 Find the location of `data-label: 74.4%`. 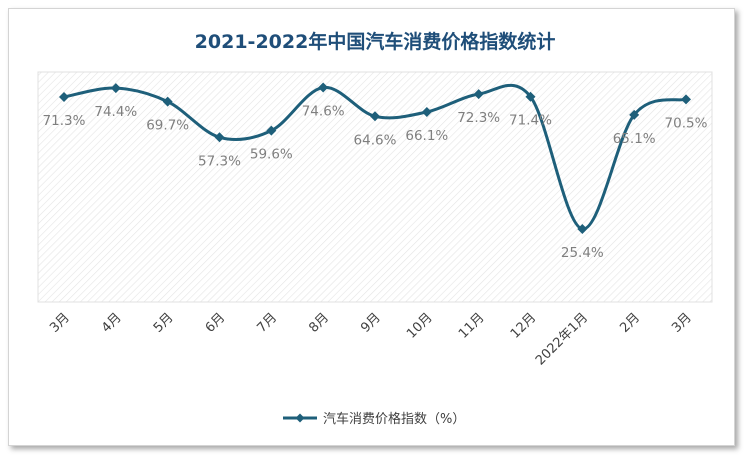

data-label: 74.4% is located at coordinates (115, 112).